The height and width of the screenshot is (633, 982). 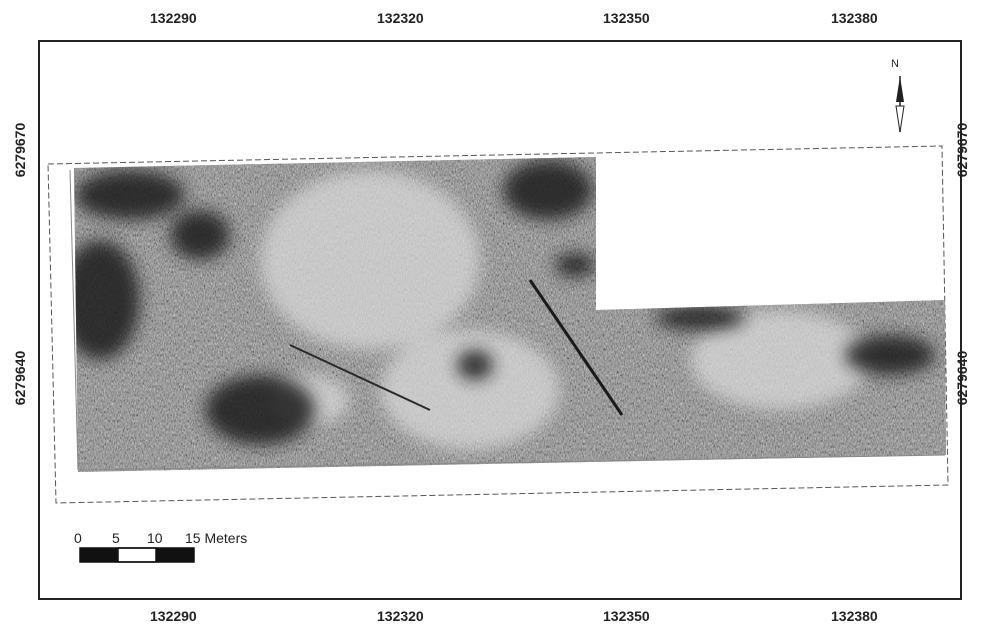 I want to click on y-tick-left: 6279670, so click(x=20, y=150).